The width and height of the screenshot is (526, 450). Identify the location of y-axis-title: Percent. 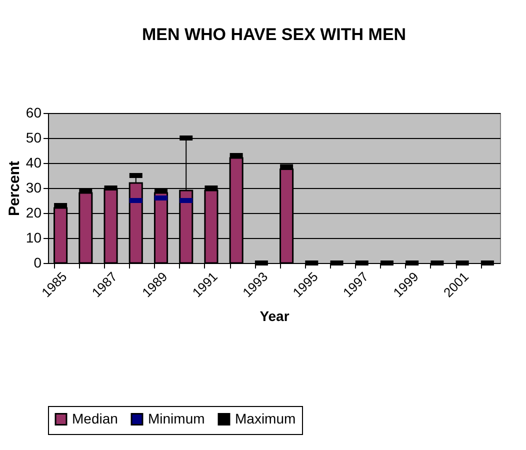
(14, 188).